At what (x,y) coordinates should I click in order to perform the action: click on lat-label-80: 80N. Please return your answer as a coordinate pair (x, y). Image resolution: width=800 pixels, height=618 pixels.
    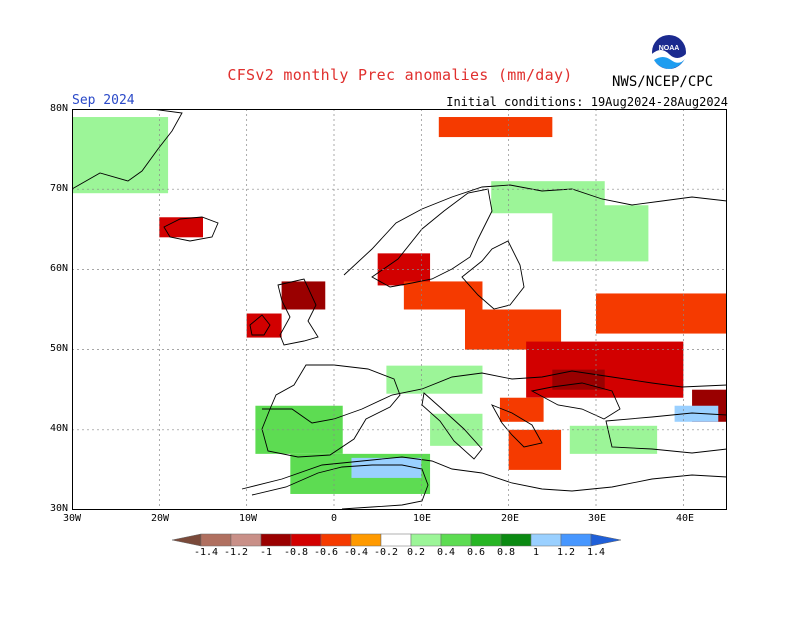
    Looking at the image, I should click on (58, 108).